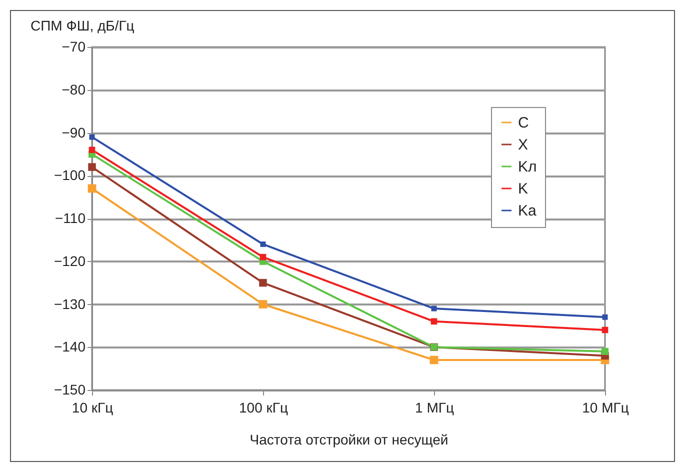 This screenshot has height=472, width=685. Describe the element at coordinates (74, 132) in the screenshot. I see `y-tick-label: −90` at that location.